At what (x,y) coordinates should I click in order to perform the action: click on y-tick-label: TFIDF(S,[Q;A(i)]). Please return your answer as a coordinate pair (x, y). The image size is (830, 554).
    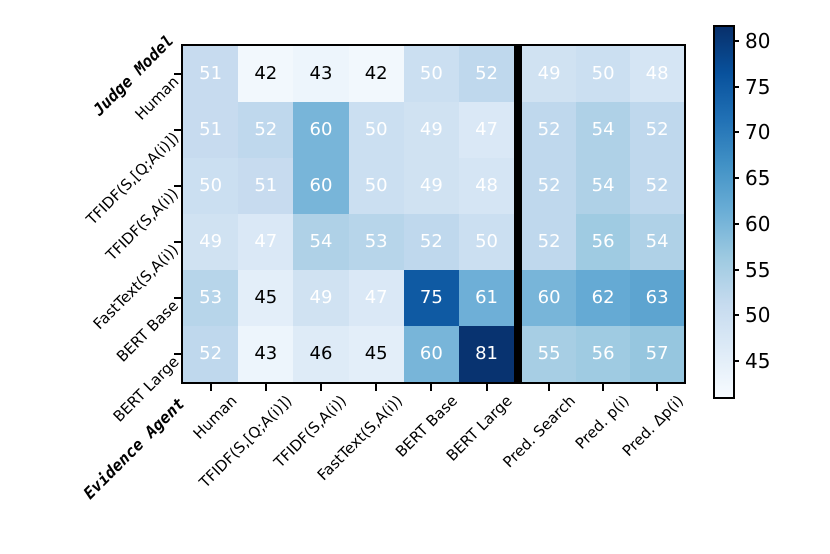
    Looking at the image, I should click on (132, 178).